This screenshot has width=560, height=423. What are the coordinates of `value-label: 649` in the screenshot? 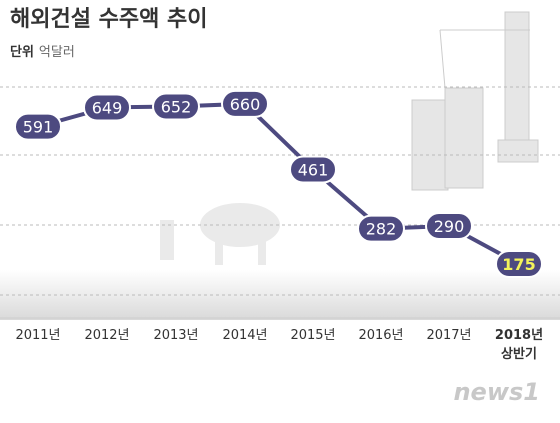 It's located at (107, 107).